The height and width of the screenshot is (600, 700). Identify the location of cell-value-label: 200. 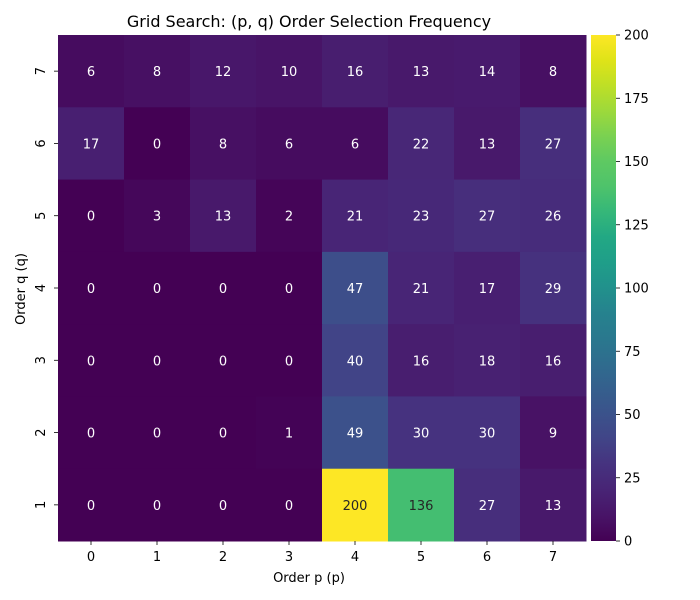
(355, 506).